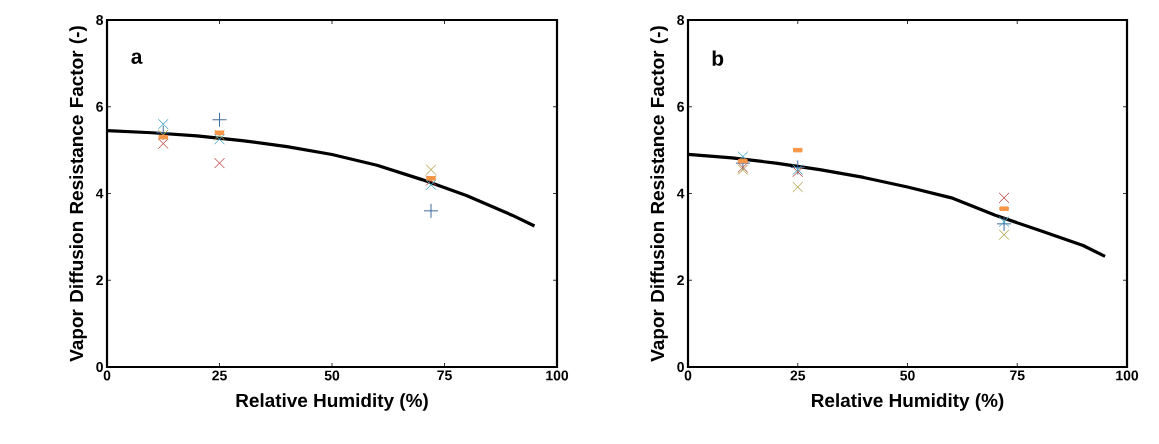  What do you see at coordinates (718, 58) in the screenshot?
I see `annotation: b` at bounding box center [718, 58].